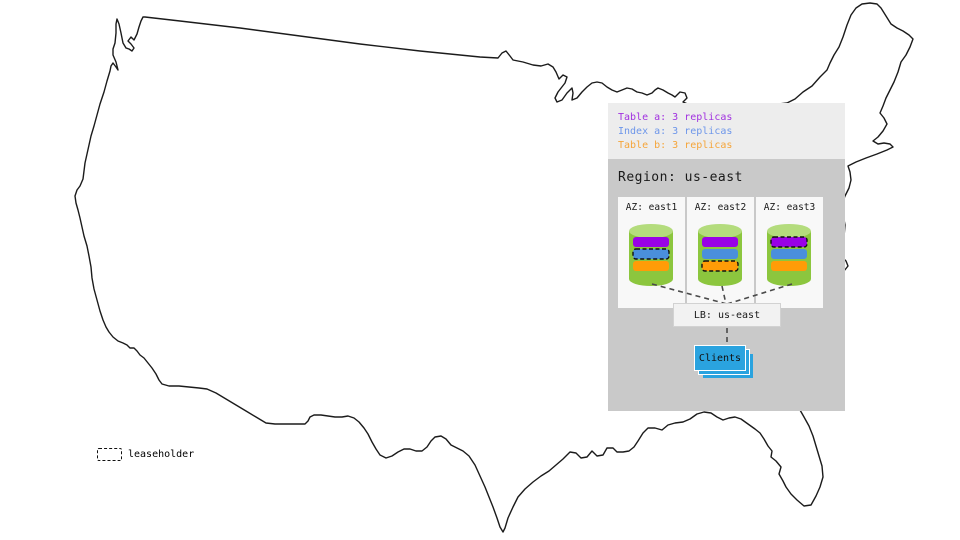  I want to click on load-balancer-box: LB: us-east, so click(727, 315).